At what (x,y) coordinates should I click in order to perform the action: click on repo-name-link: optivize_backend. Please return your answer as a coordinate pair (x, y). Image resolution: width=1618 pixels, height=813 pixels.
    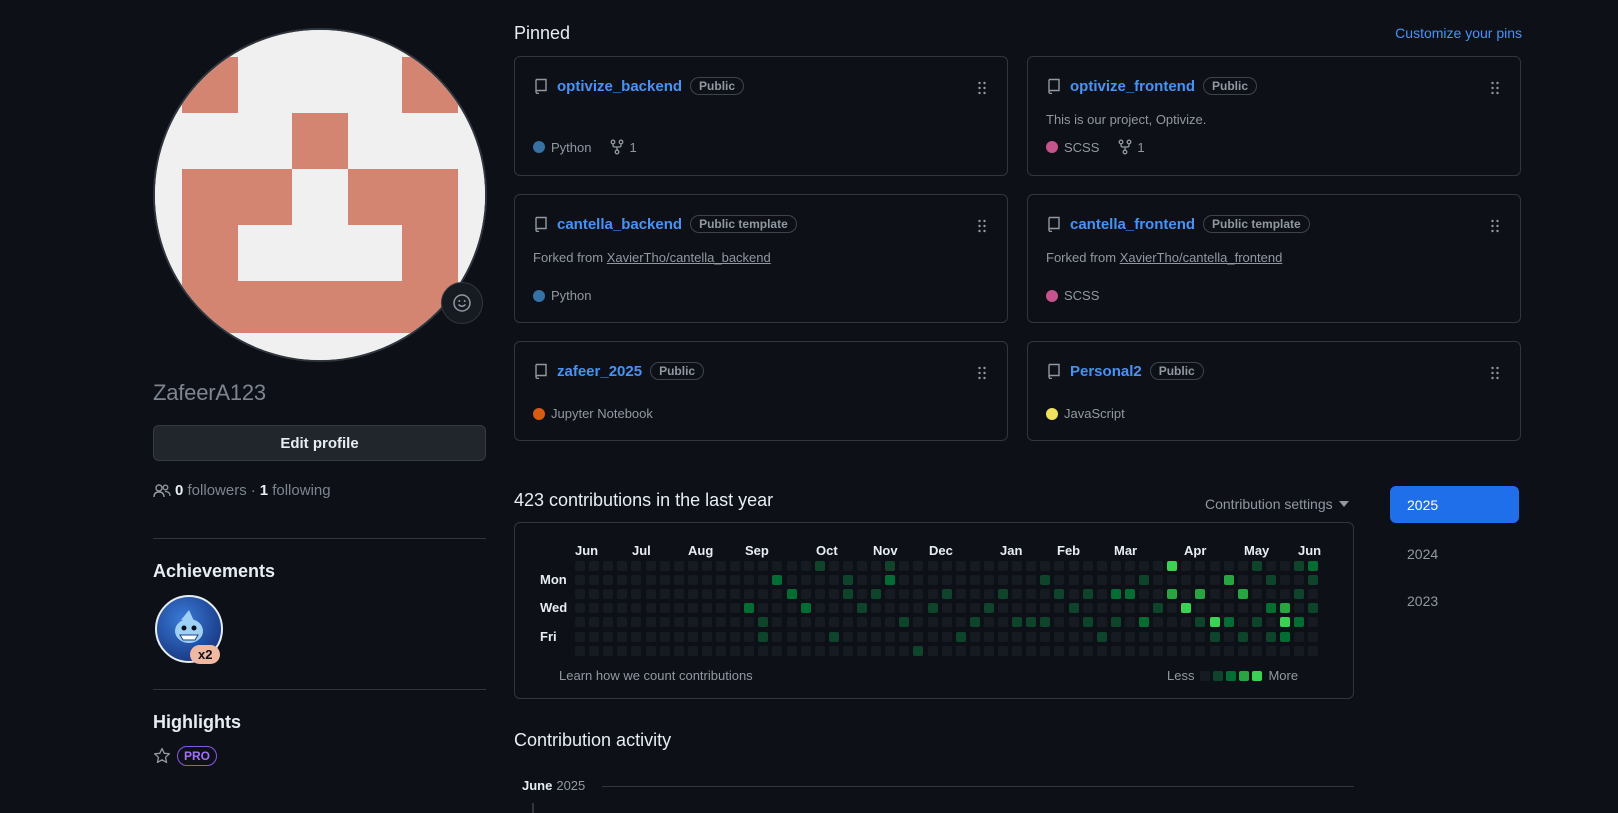
    Looking at the image, I should click on (620, 86).